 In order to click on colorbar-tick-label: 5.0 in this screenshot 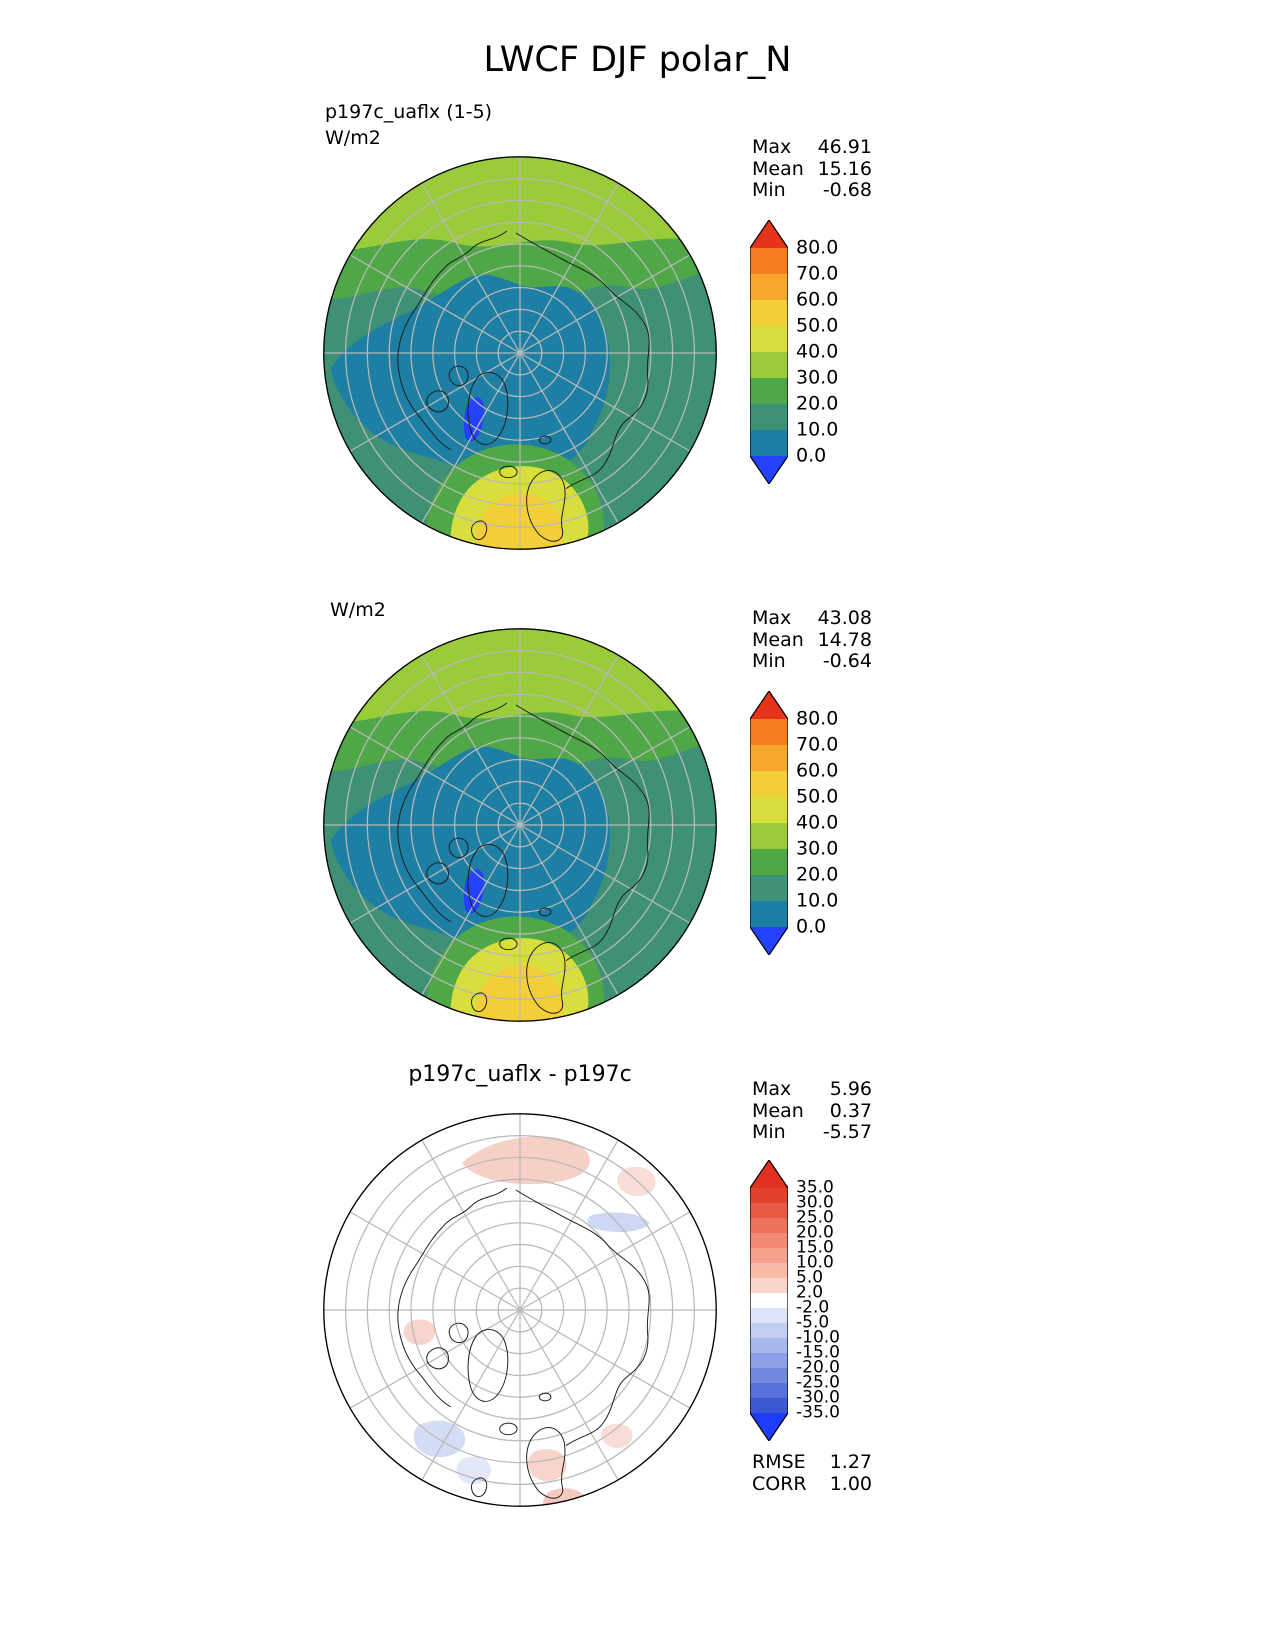, I will do `click(810, 1277)`.